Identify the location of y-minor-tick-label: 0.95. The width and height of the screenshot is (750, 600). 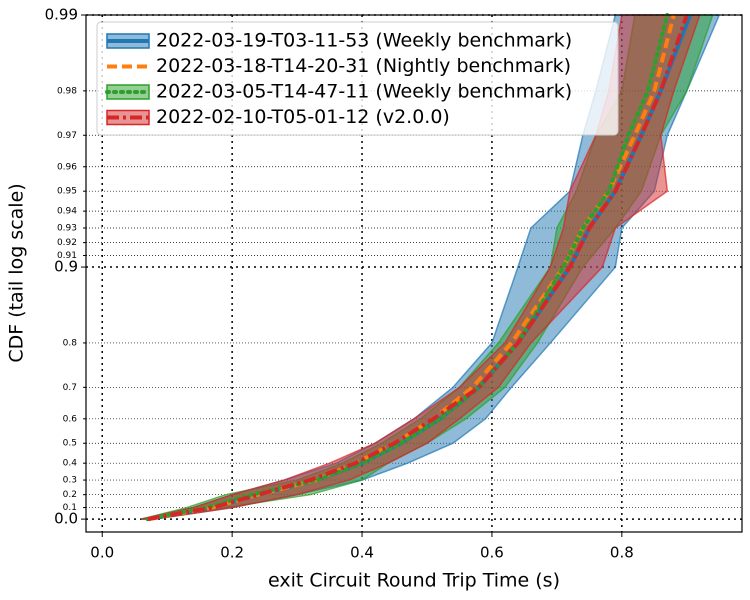
(67, 192).